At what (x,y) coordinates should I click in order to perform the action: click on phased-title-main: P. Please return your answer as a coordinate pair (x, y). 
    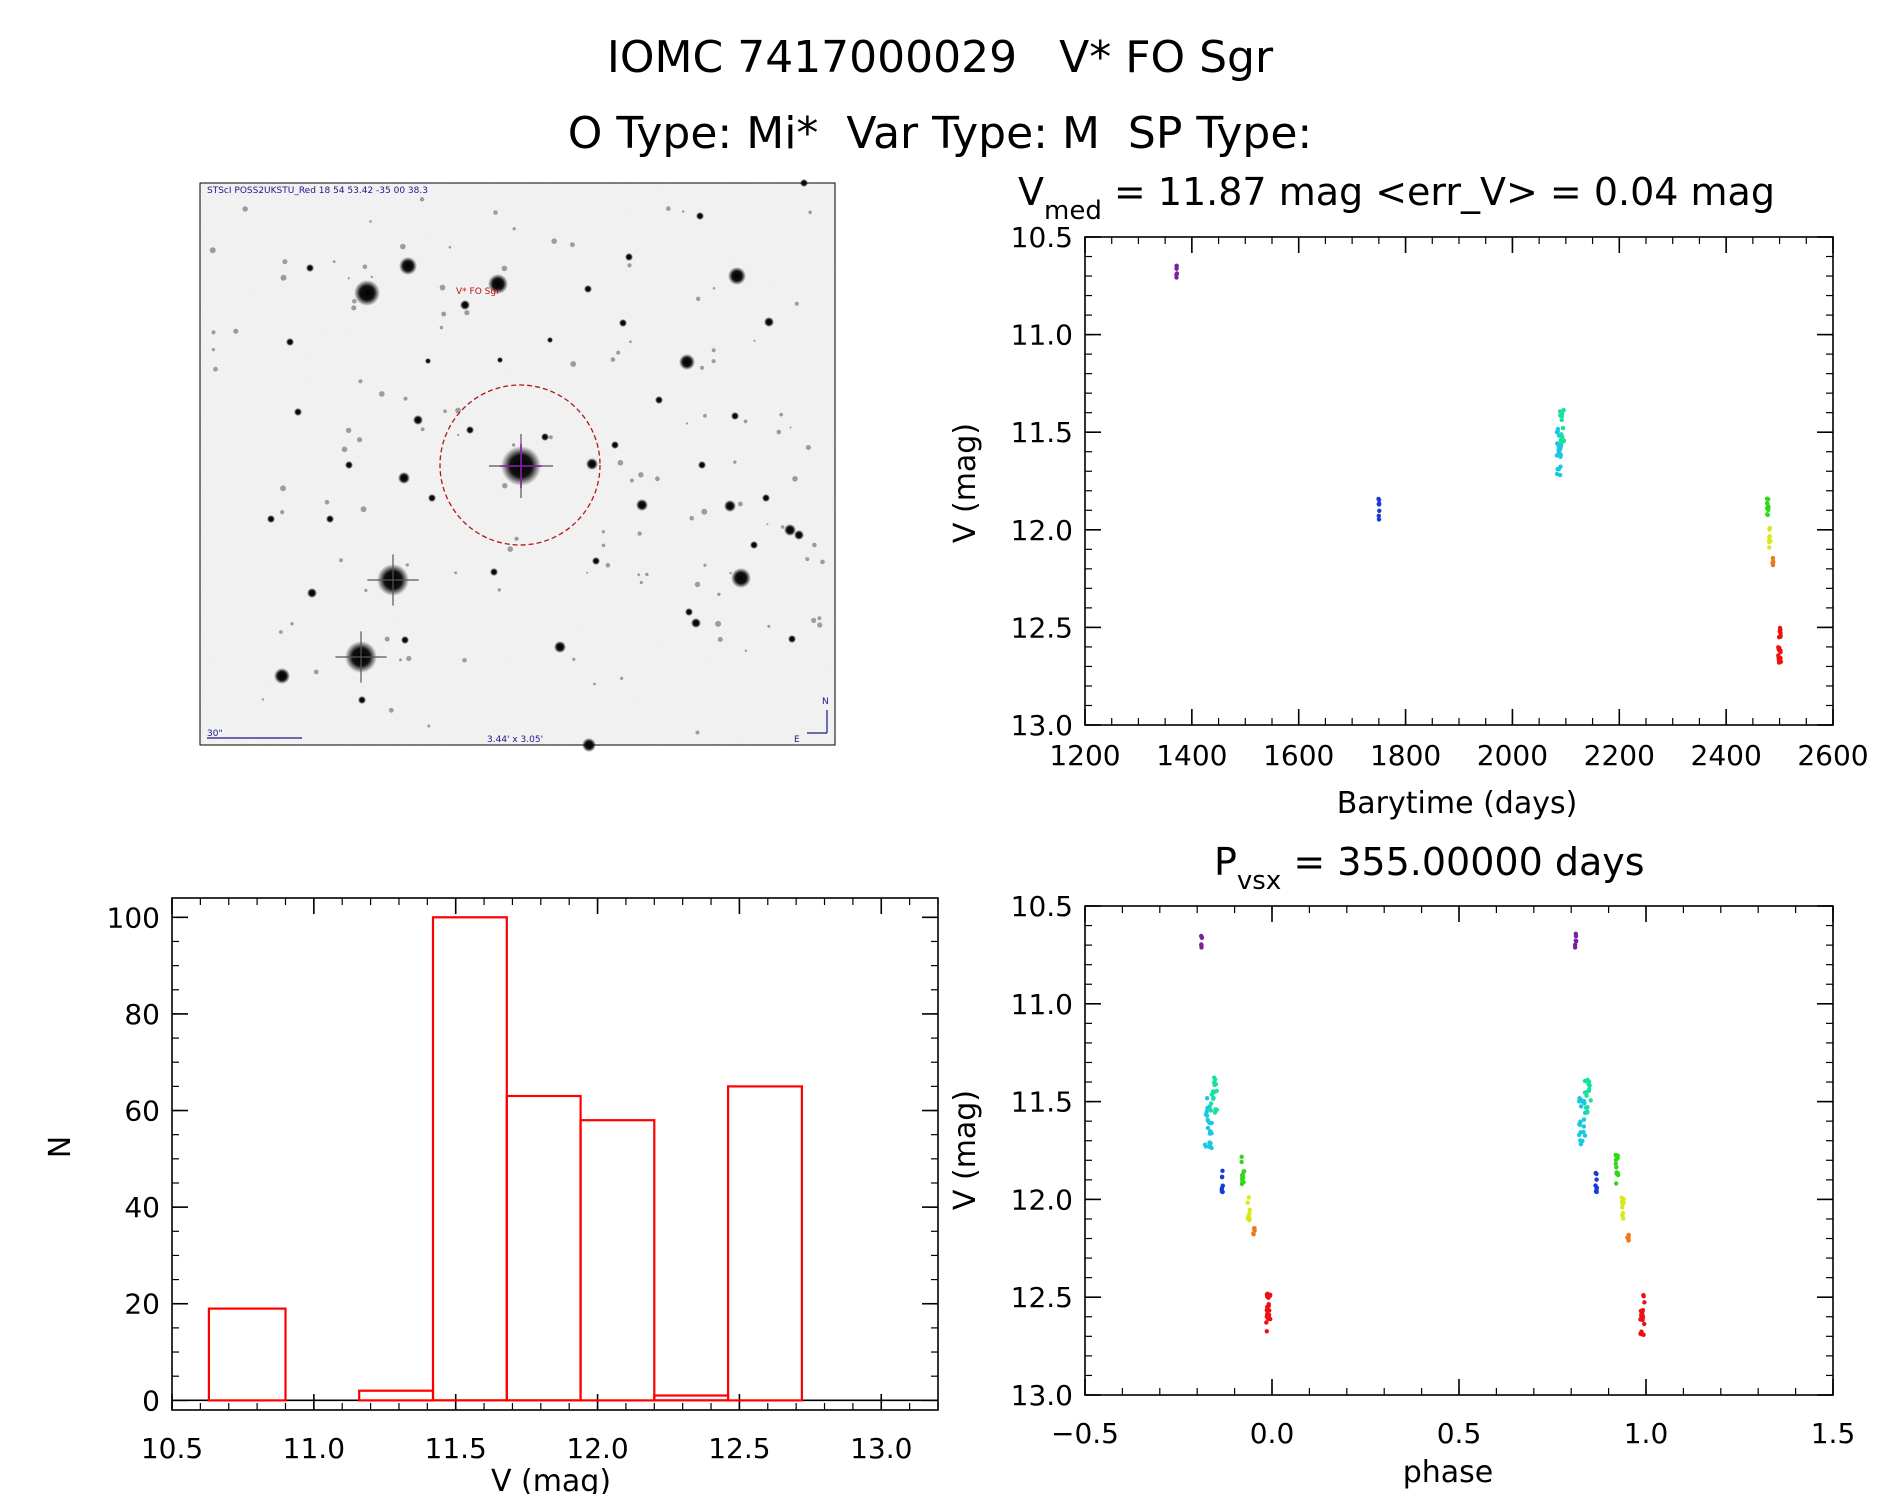
    Looking at the image, I should click on (1225, 862).